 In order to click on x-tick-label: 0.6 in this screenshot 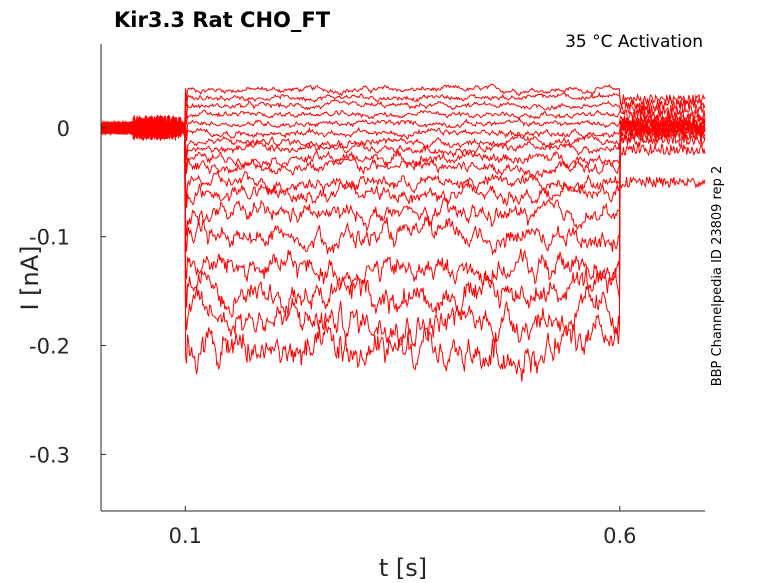, I will do `click(619, 536)`.